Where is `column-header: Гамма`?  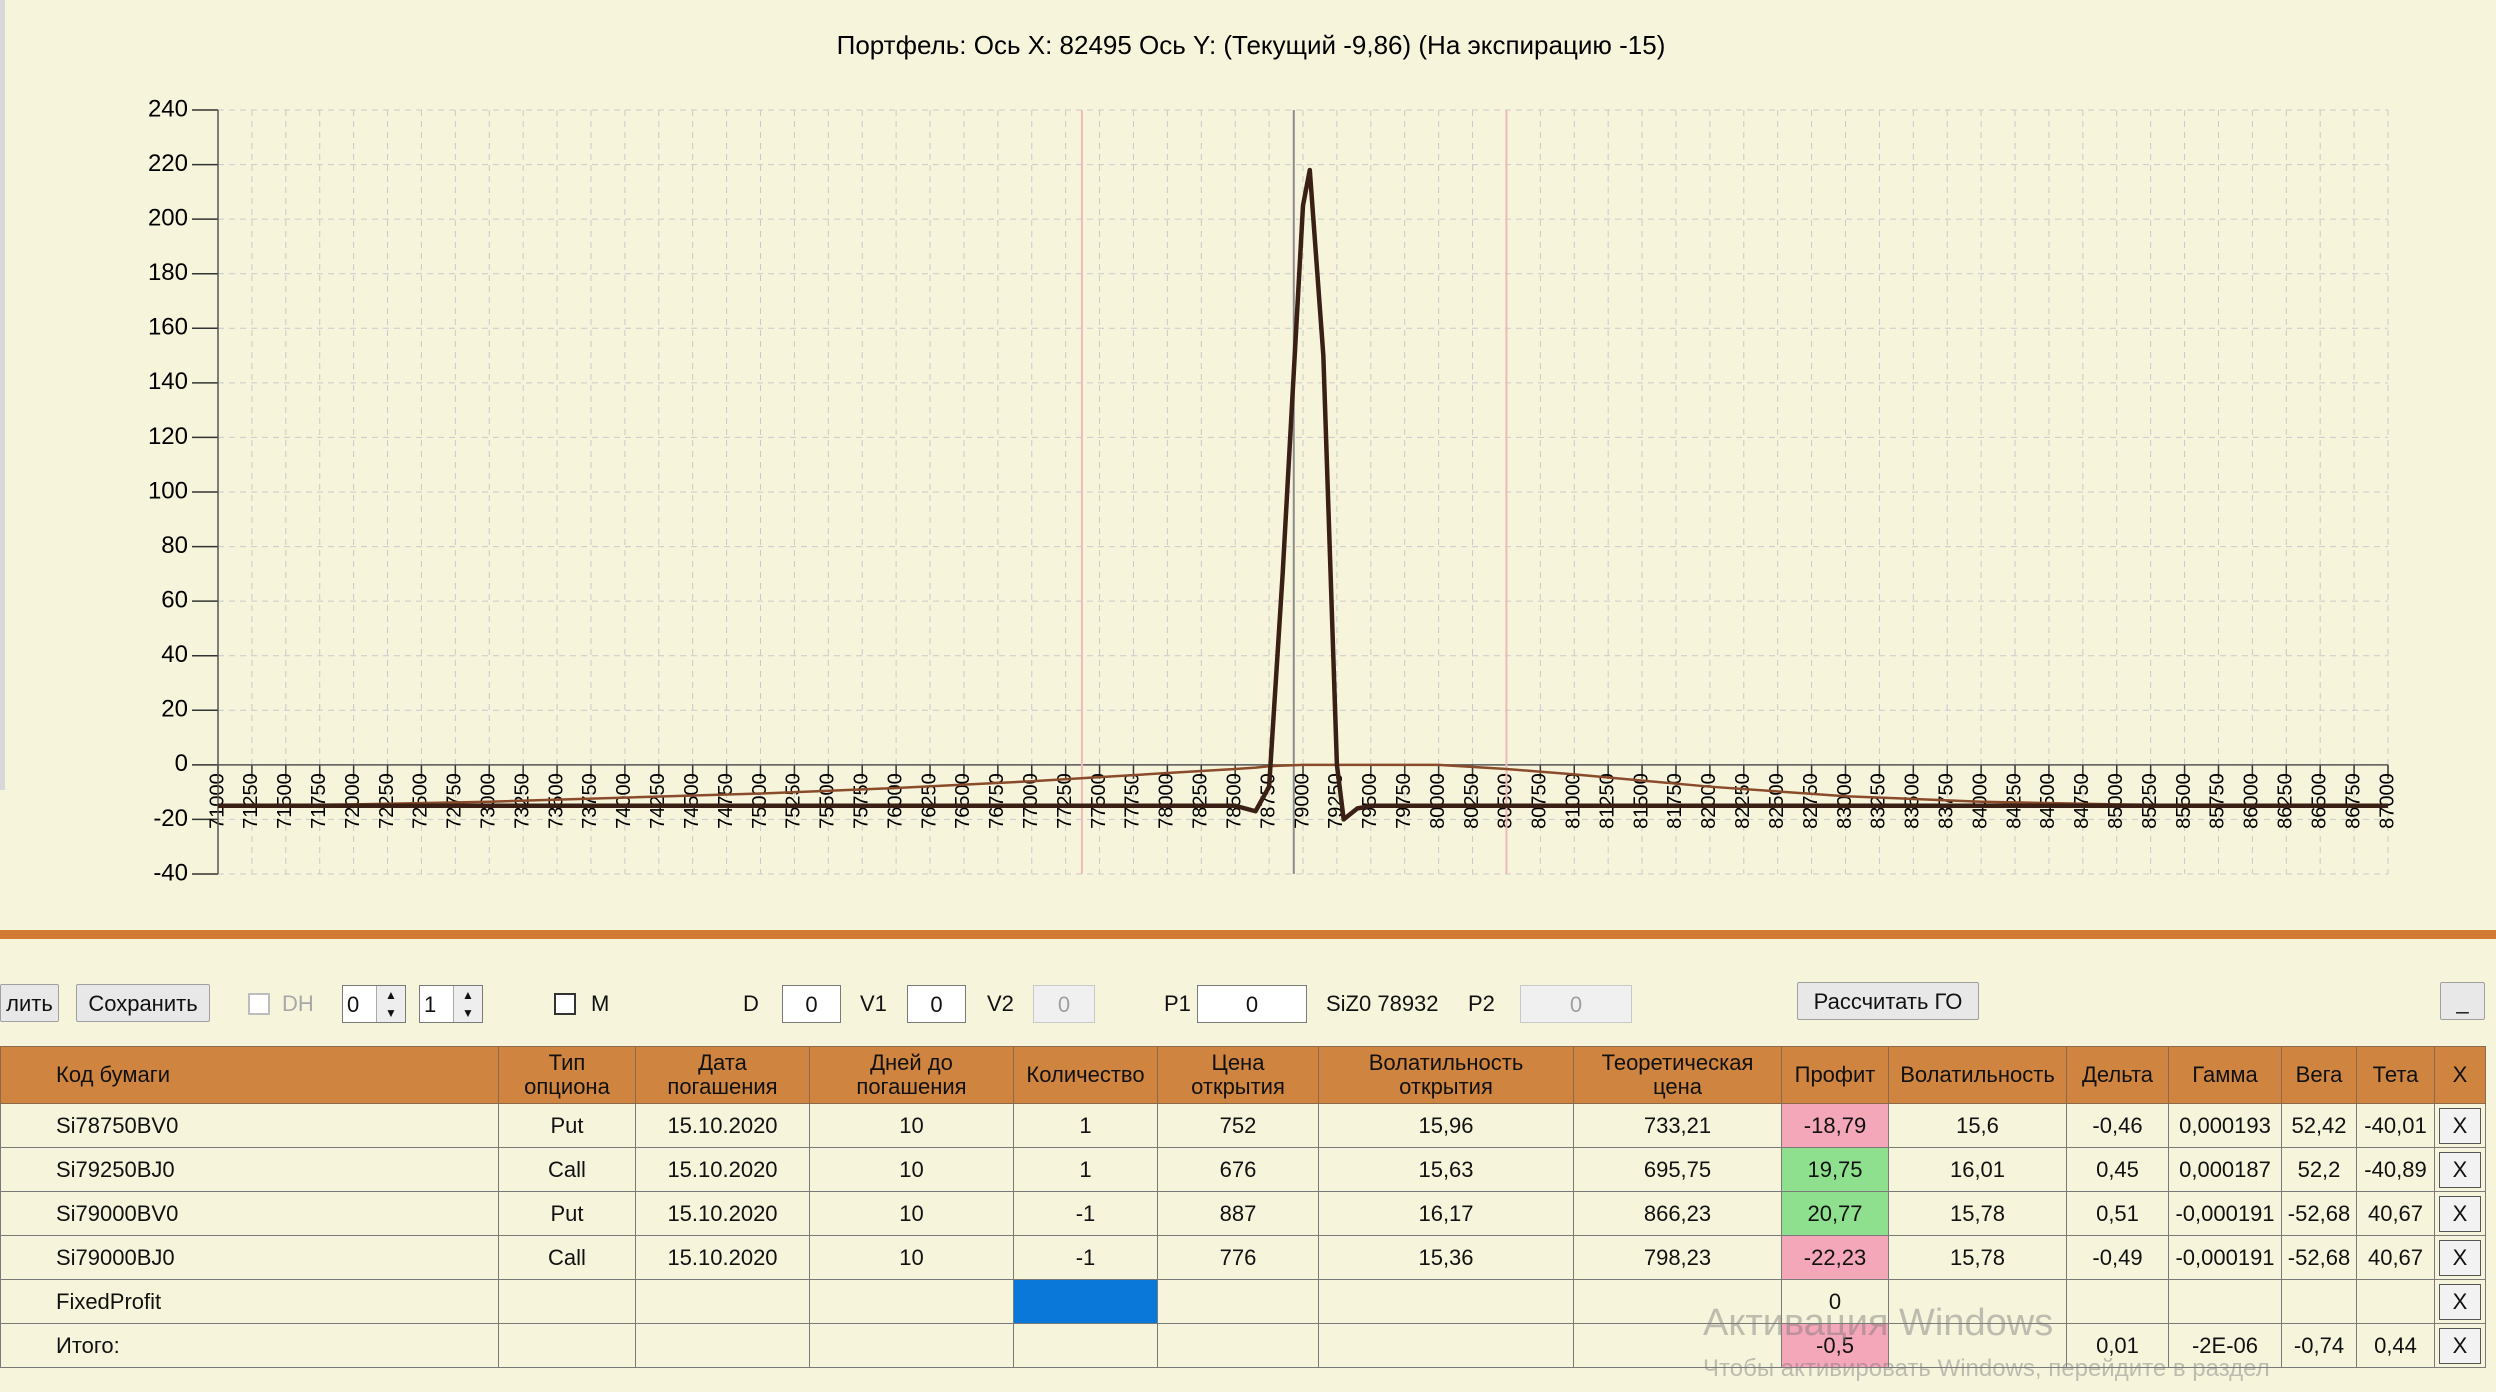
column-header: Гамма is located at coordinates (2225, 1075).